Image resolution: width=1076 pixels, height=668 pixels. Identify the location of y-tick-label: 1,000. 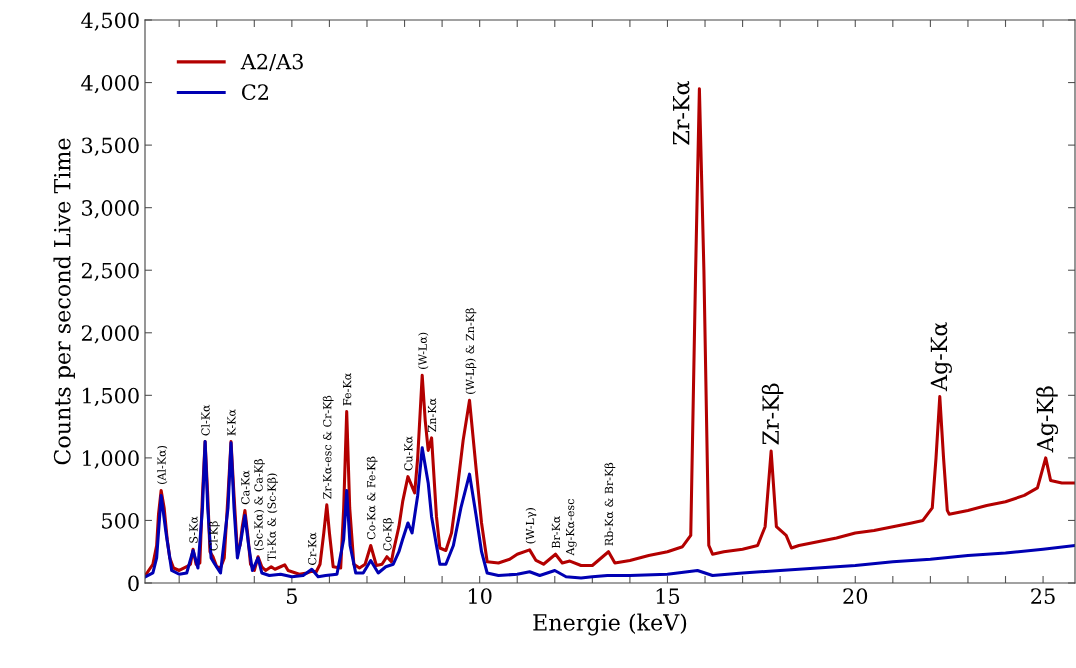
(111, 459).